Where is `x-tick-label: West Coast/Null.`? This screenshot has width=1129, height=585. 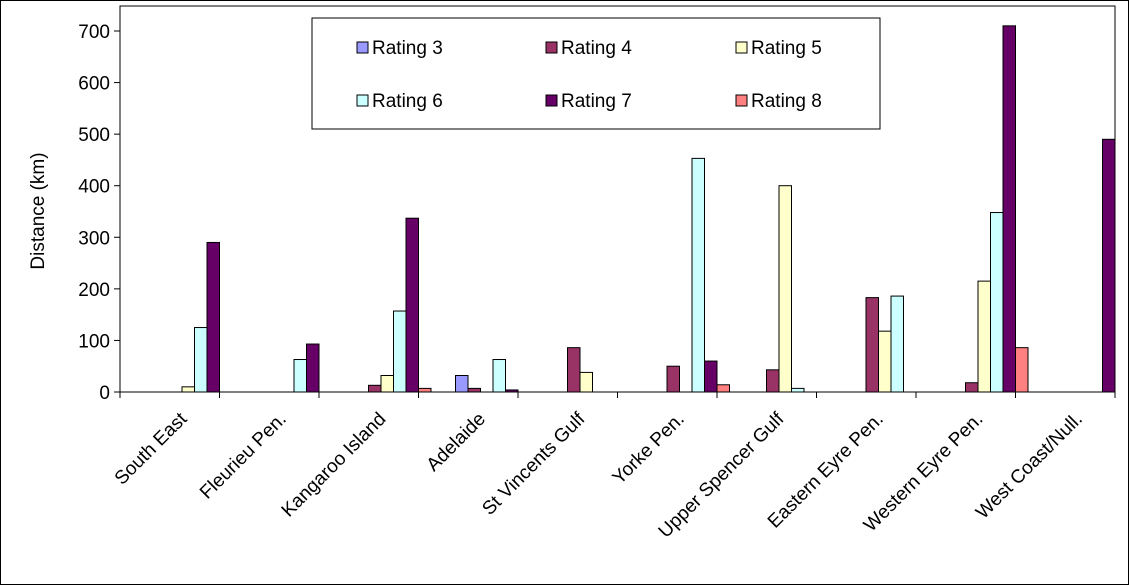
x-tick-label: West Coast/Null. is located at coordinates (1029, 466).